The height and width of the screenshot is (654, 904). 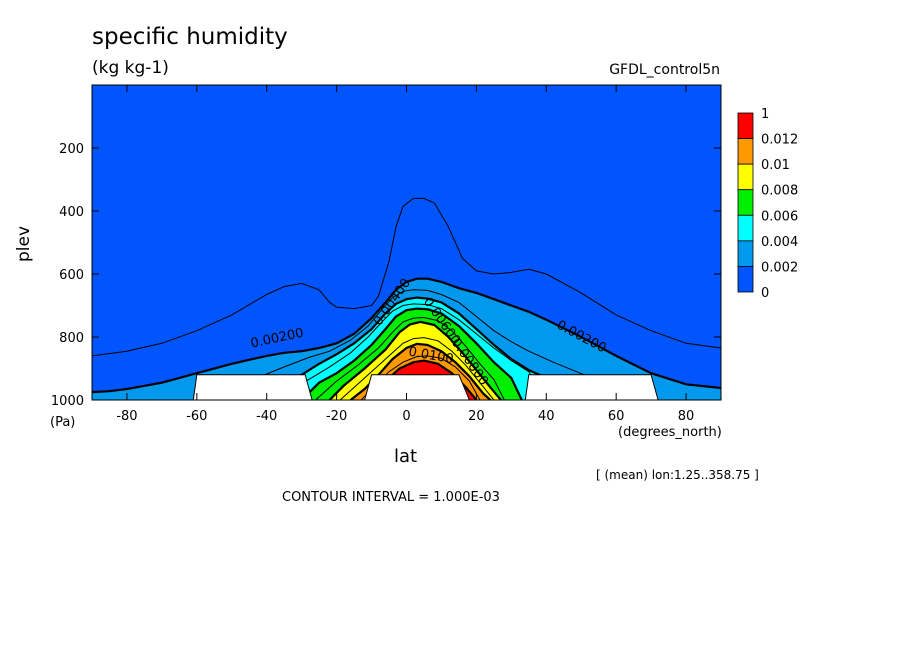 What do you see at coordinates (779, 191) in the screenshot?
I see `colorbar-label-3: 0.008` at bounding box center [779, 191].